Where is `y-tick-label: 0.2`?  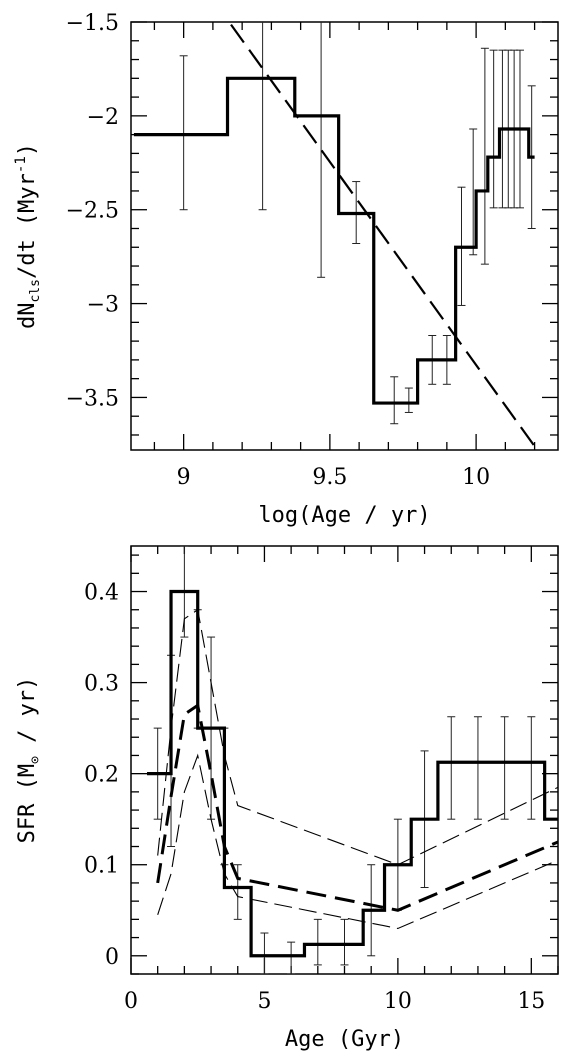
y-tick-label: 0.2 is located at coordinates (101, 775).